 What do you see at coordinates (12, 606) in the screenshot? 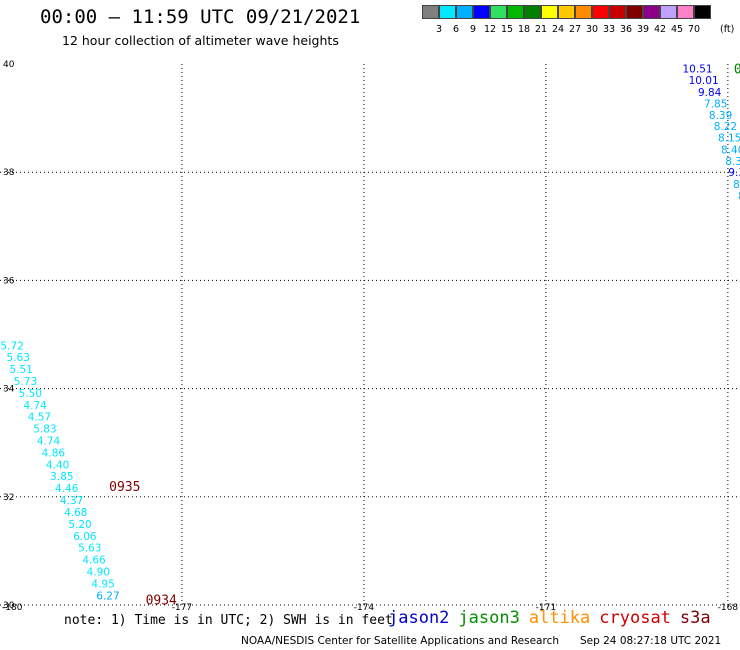
I see `x-tick-label: -180` at bounding box center [12, 606].